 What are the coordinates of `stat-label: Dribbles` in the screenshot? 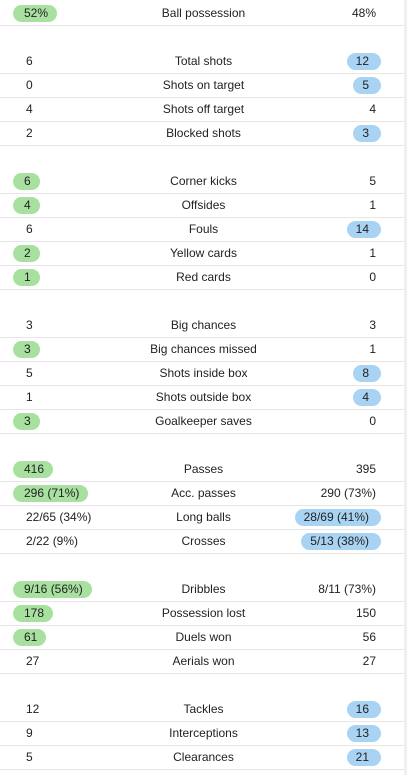 It's located at (203, 589).